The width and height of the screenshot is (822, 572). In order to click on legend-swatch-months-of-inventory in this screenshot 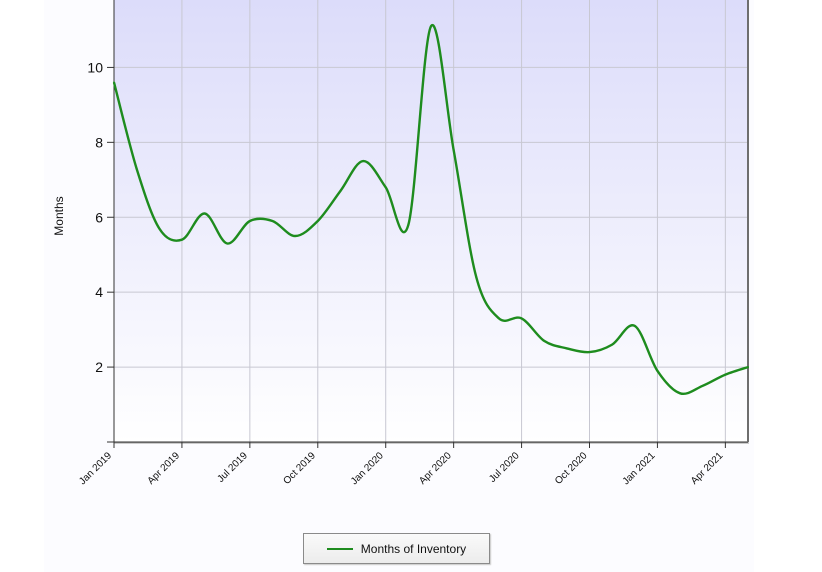, I will do `click(339, 548)`.